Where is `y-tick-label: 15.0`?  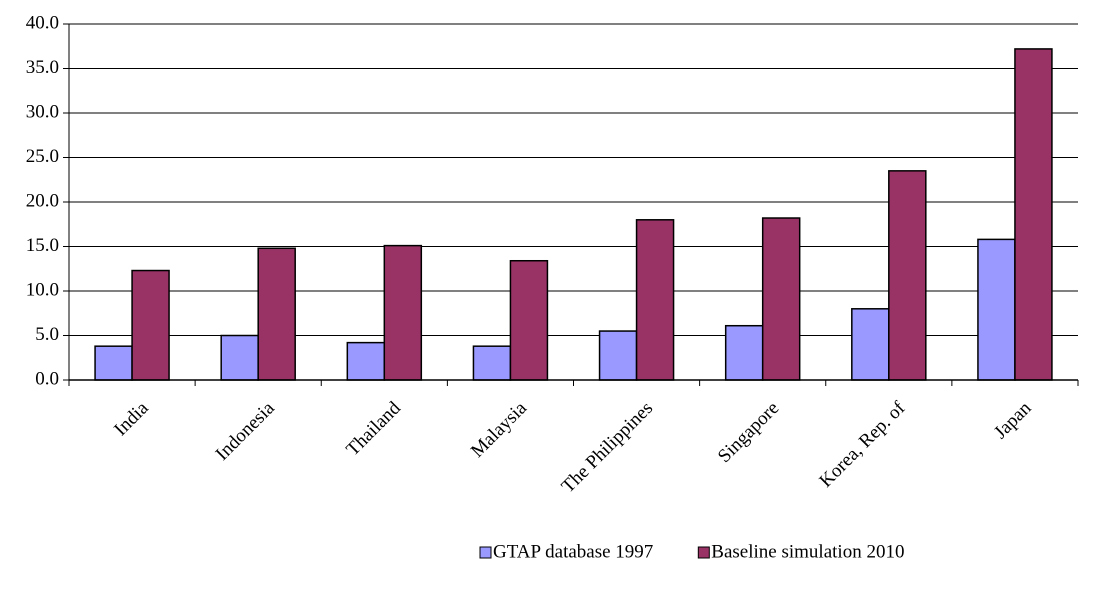 y-tick-label: 15.0 is located at coordinates (42, 245).